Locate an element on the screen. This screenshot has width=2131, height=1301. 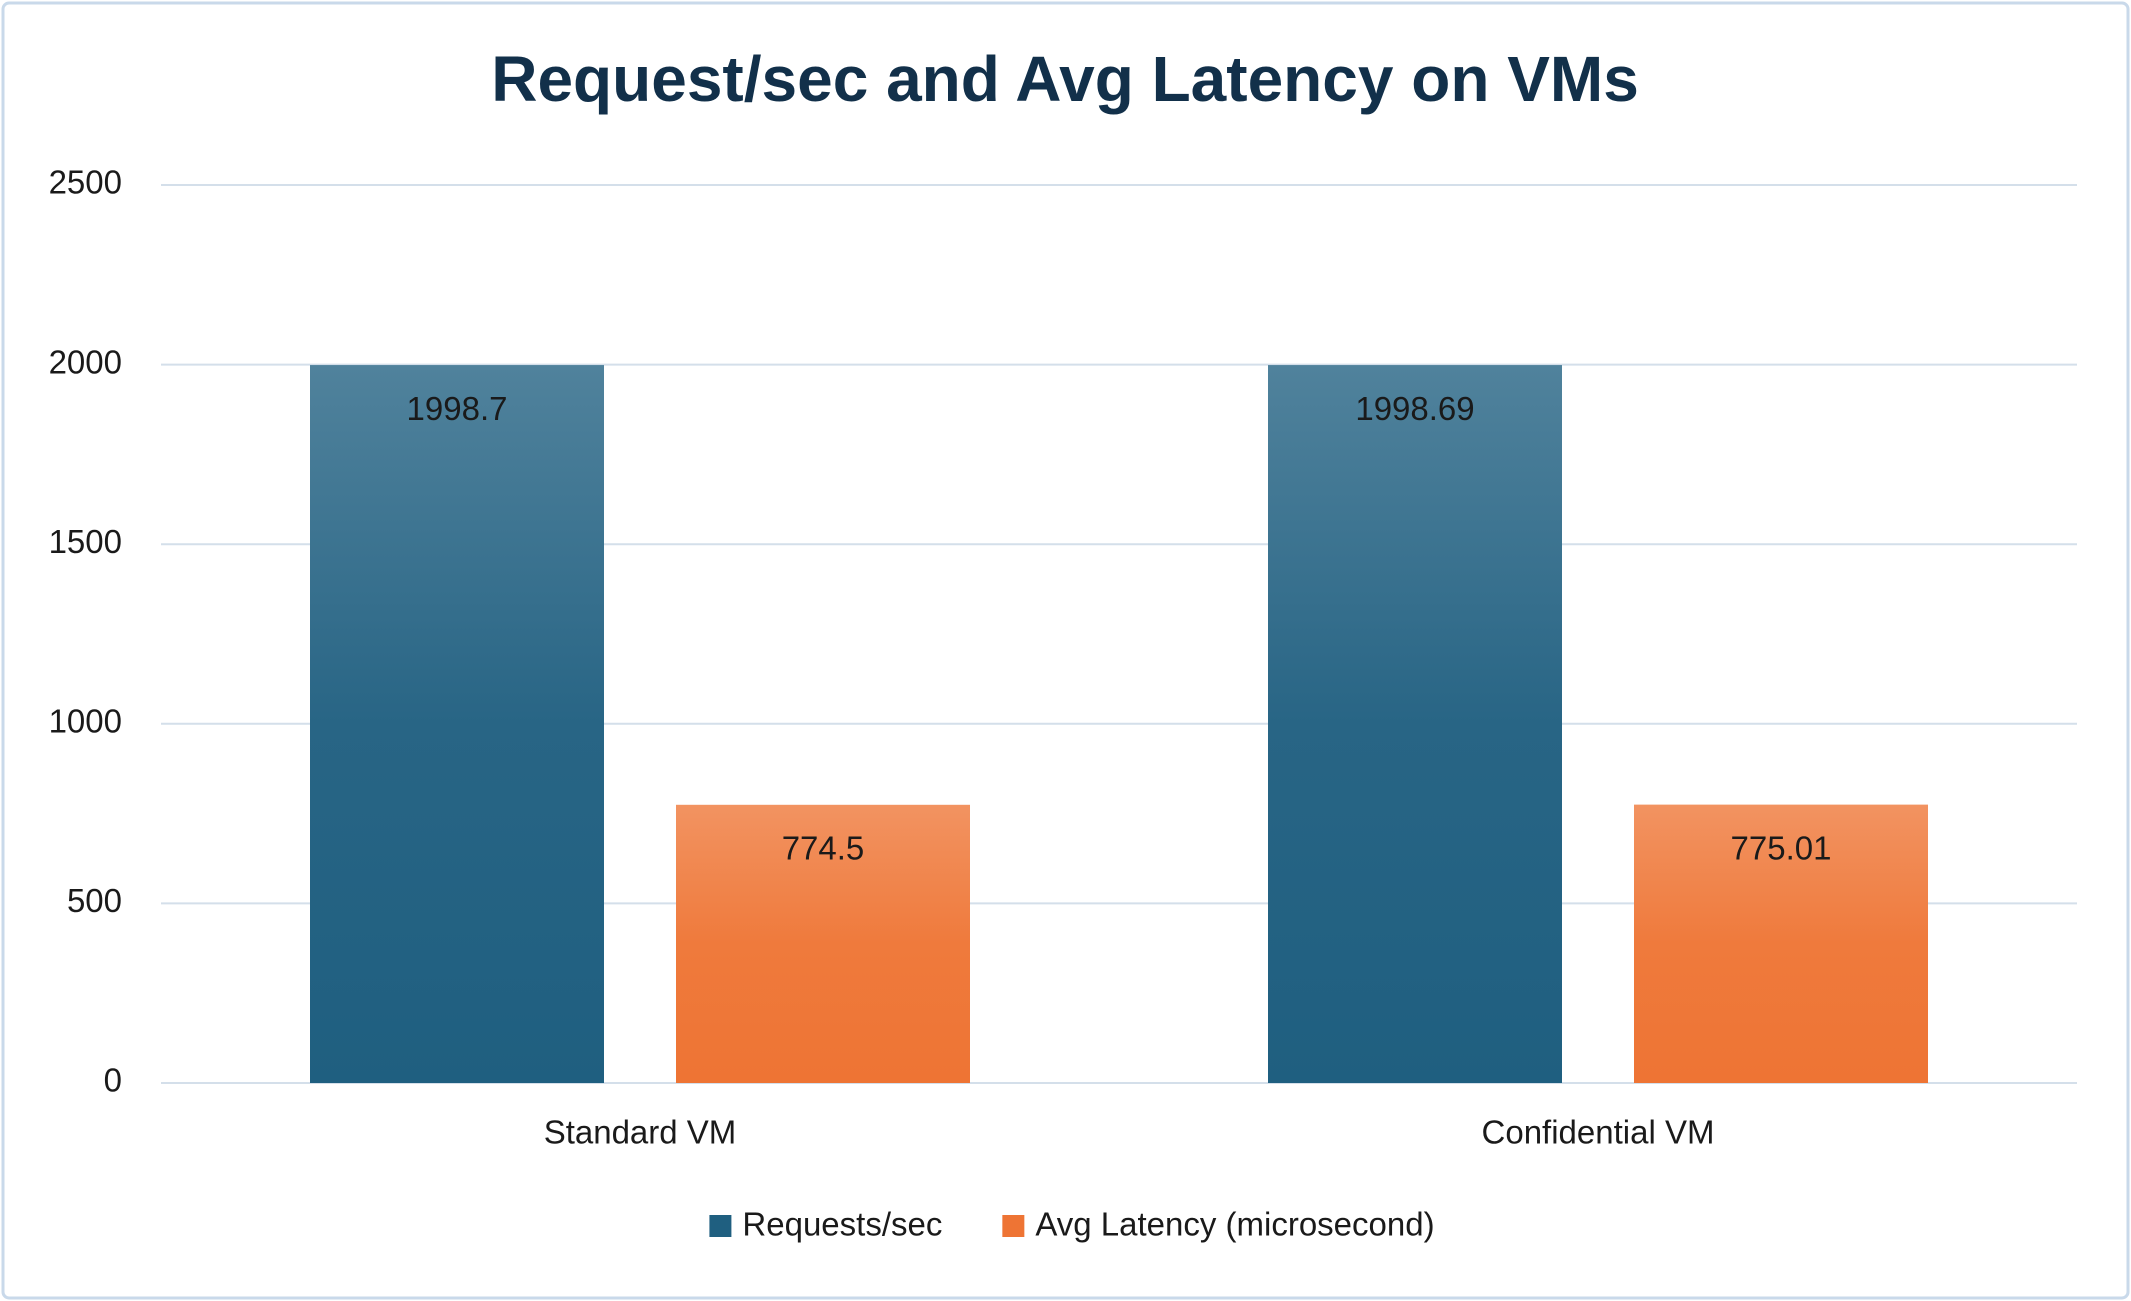
y-tick-label: 0 is located at coordinates (113, 1080).